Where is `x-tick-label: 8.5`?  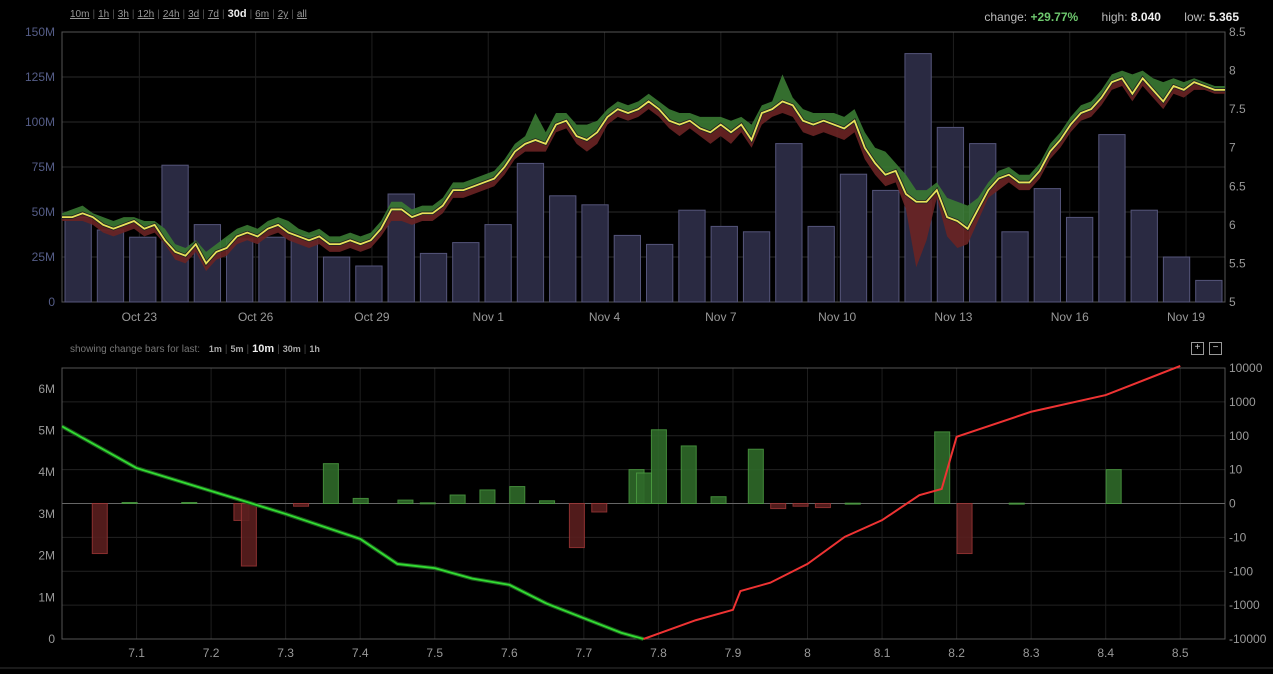 x-tick-label: 8.5 is located at coordinates (1180, 653).